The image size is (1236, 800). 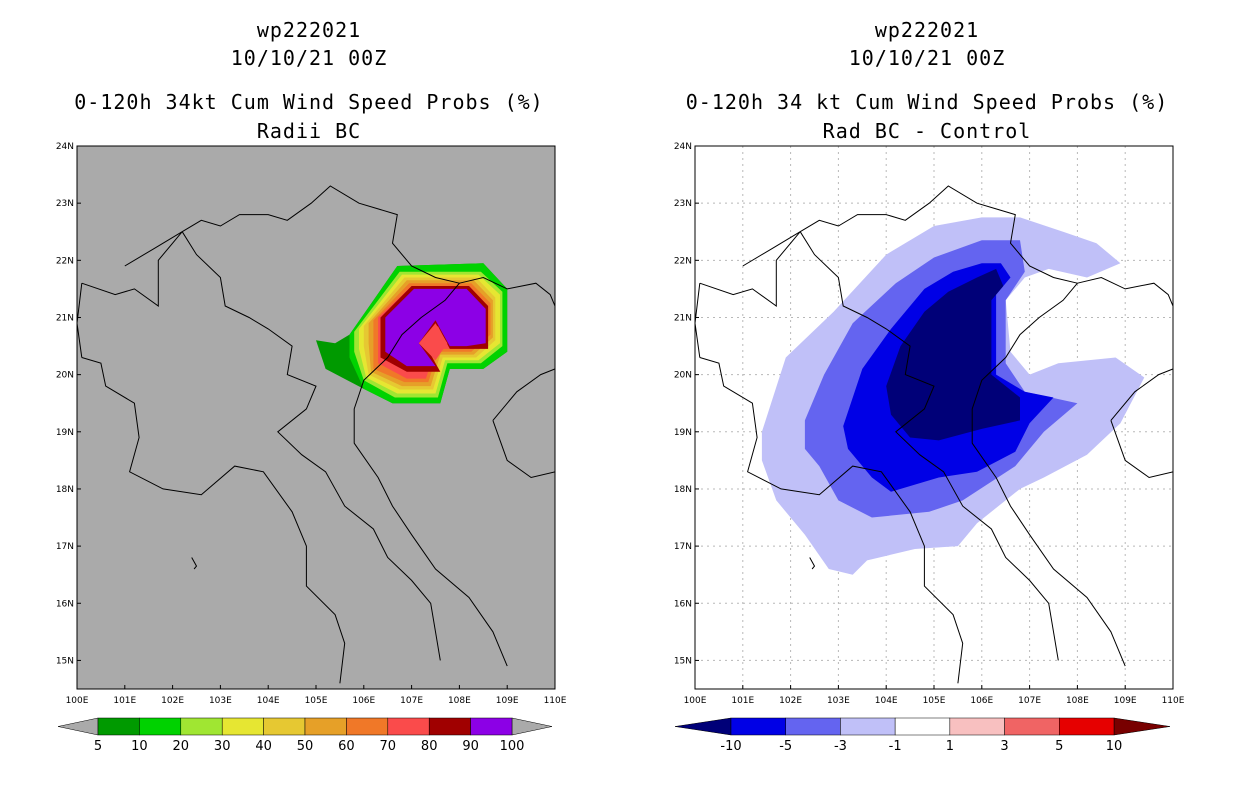 I want to click on left-title-datetime: 10/10/21 00Z, so click(x=309, y=58).